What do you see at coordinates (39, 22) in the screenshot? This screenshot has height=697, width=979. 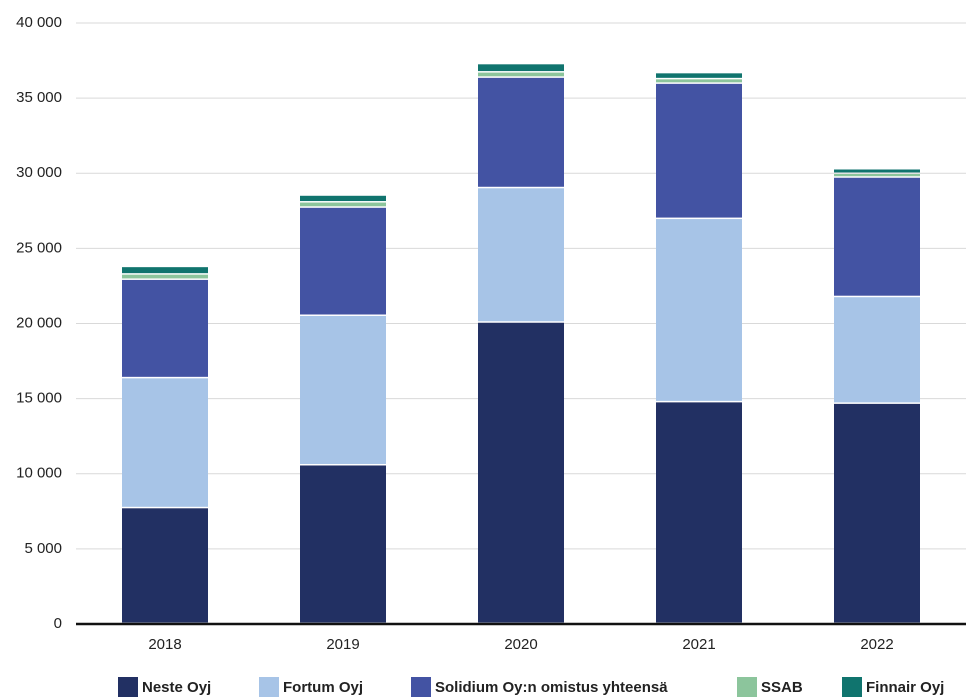 I see `y-tick-label: 40 000` at bounding box center [39, 22].